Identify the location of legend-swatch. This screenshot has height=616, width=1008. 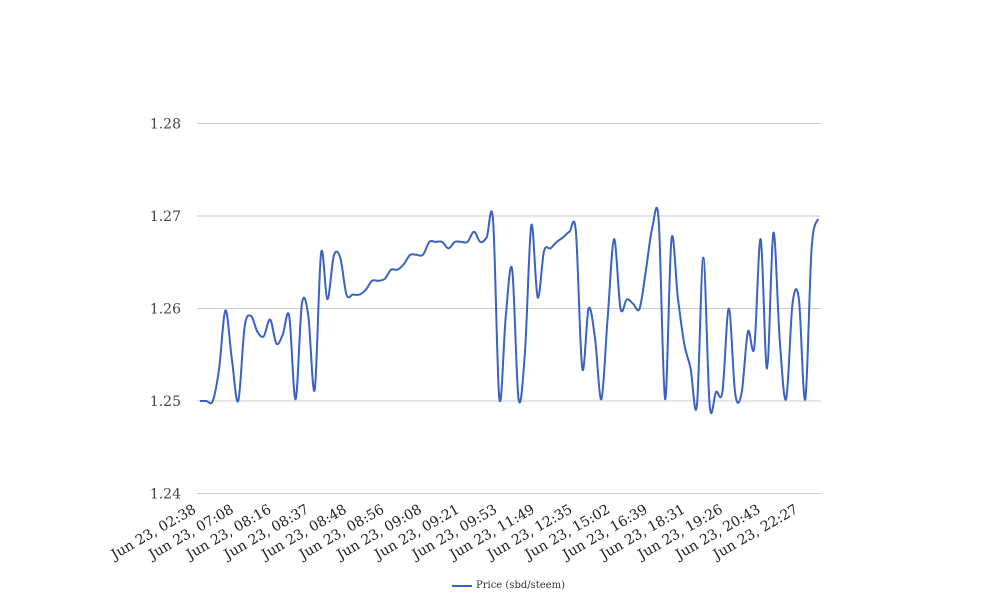
(462, 585).